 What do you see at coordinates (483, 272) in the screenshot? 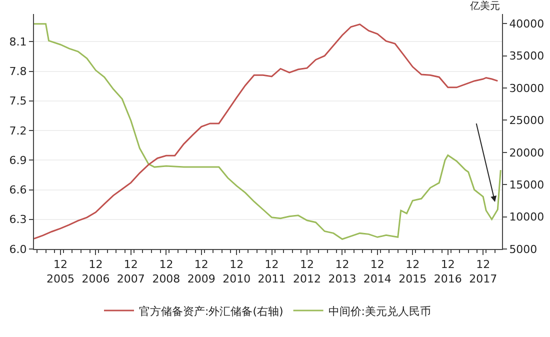
I see `x-tick-label: 12 2017` at bounding box center [483, 272].